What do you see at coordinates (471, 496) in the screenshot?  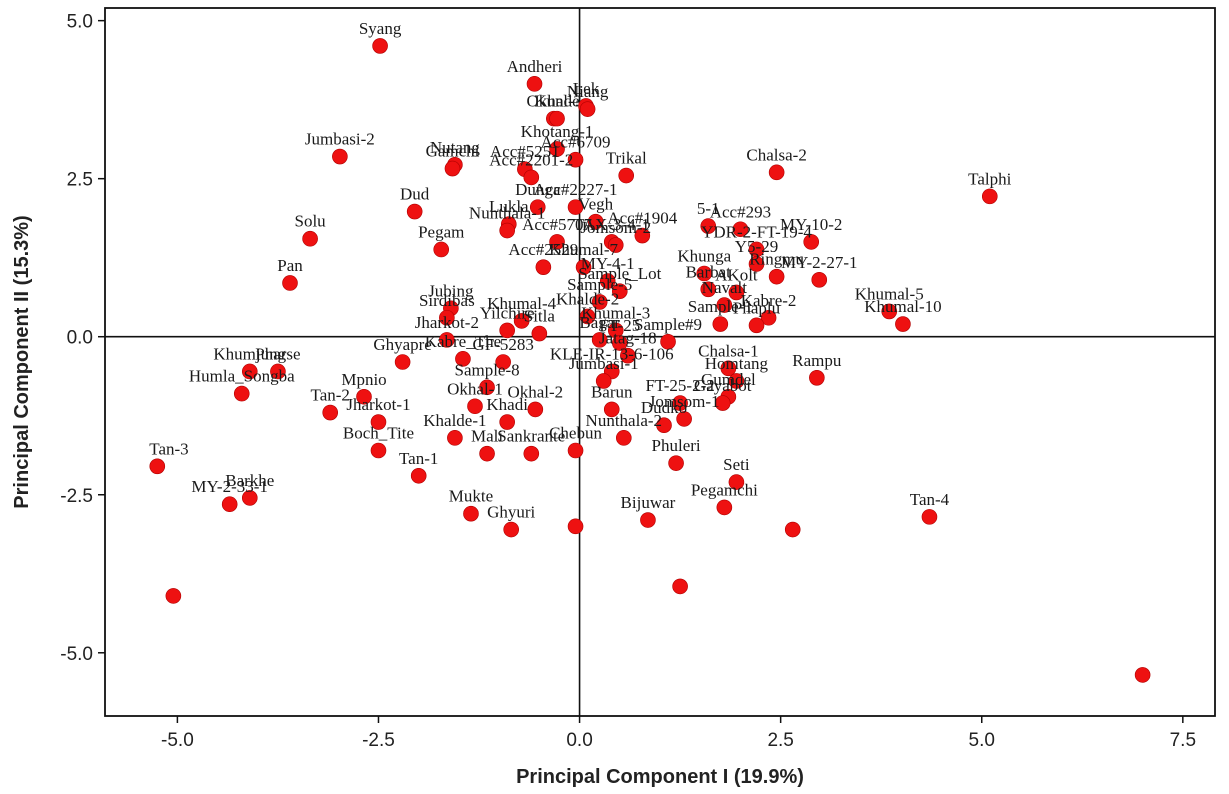 I see `point-label: Mukte` at bounding box center [471, 496].